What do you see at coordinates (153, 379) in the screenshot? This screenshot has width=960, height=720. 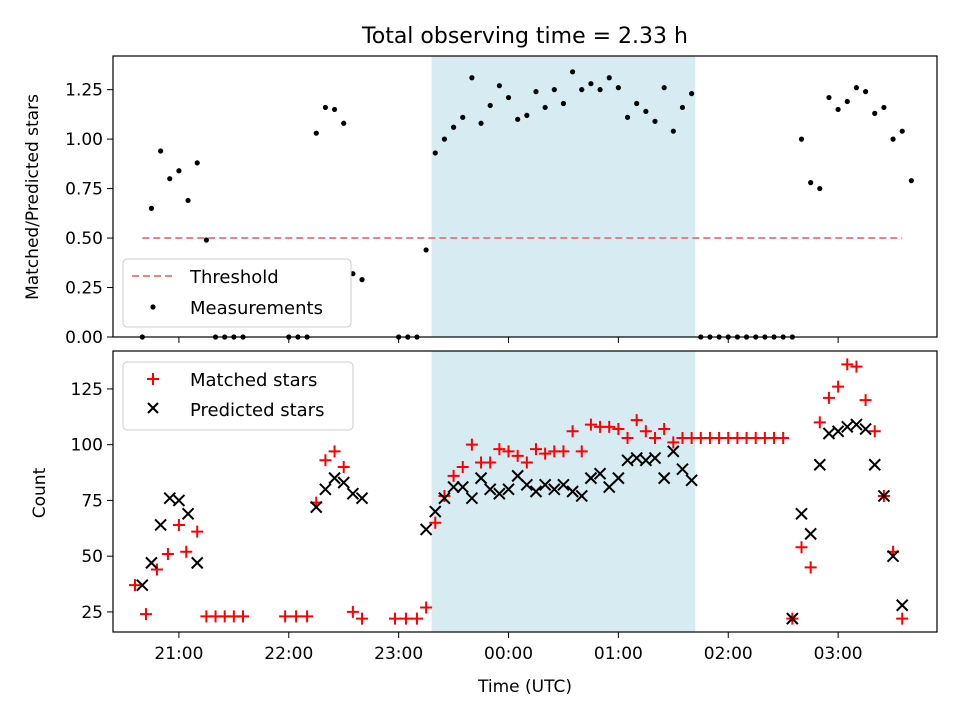 I see `legend-matched-swatch` at bounding box center [153, 379].